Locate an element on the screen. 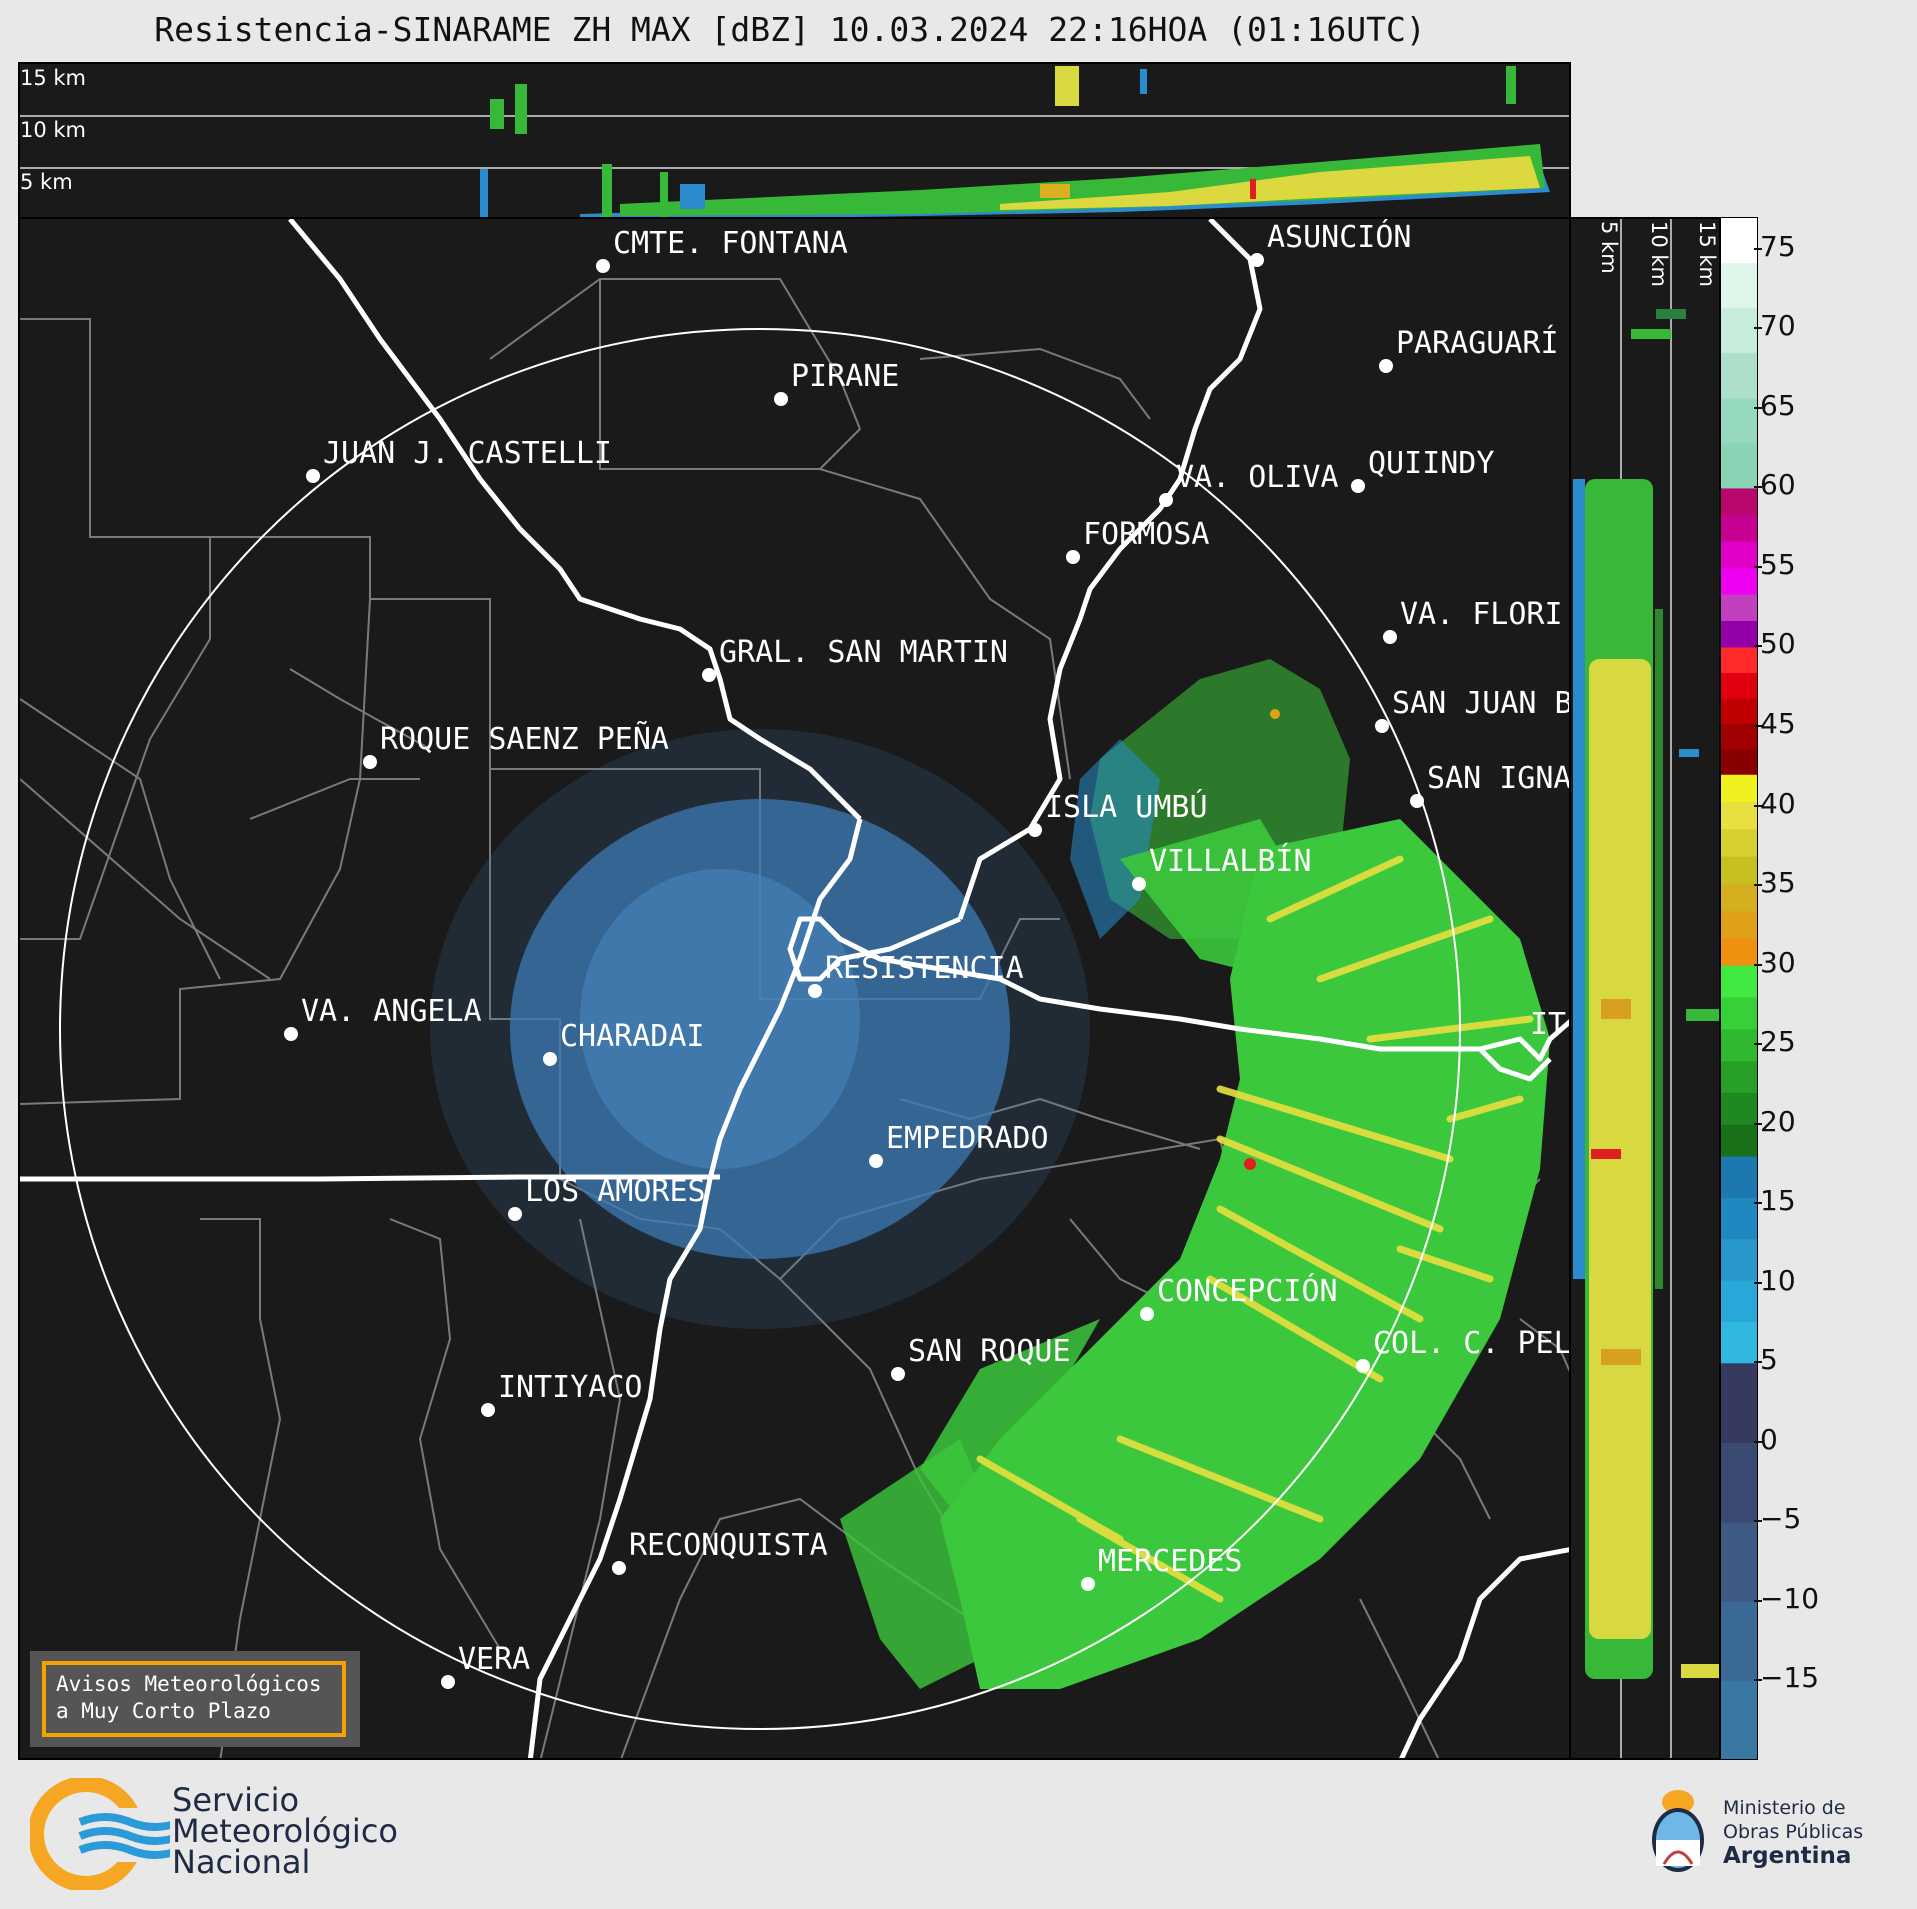 The height and width of the screenshot is (1909, 1917). strong-echo-streaks is located at coordinates (1255, 1229).